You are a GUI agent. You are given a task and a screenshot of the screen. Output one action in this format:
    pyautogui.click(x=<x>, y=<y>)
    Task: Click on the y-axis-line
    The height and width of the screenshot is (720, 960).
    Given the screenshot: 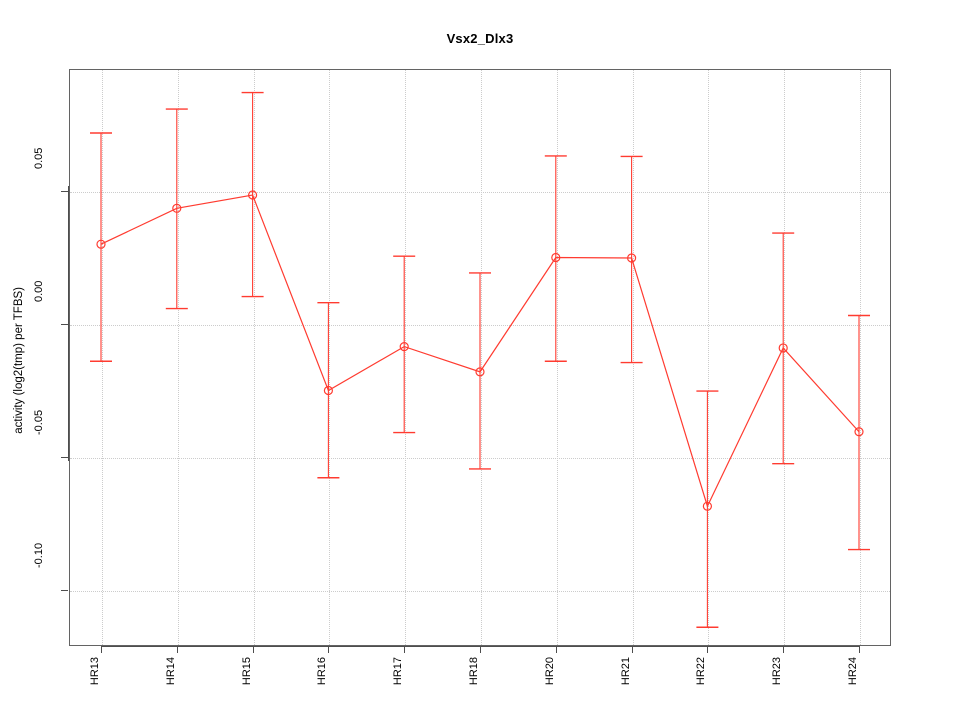 What is the action you would take?
    pyautogui.click(x=68, y=323)
    